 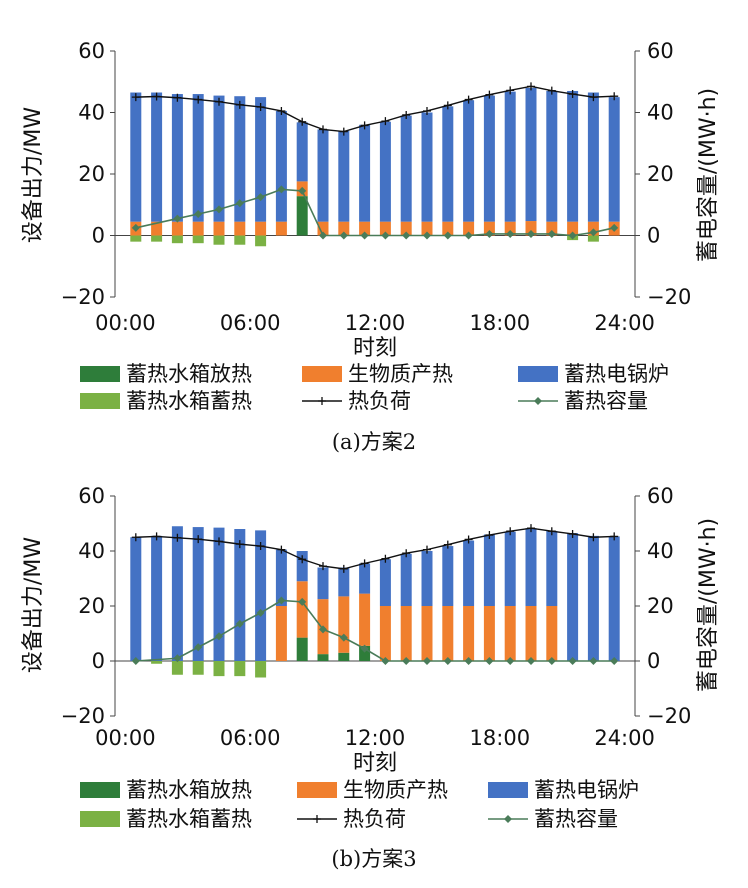 What do you see at coordinates (375, 109) in the screenshot?
I see `load-line` at bounding box center [375, 109].